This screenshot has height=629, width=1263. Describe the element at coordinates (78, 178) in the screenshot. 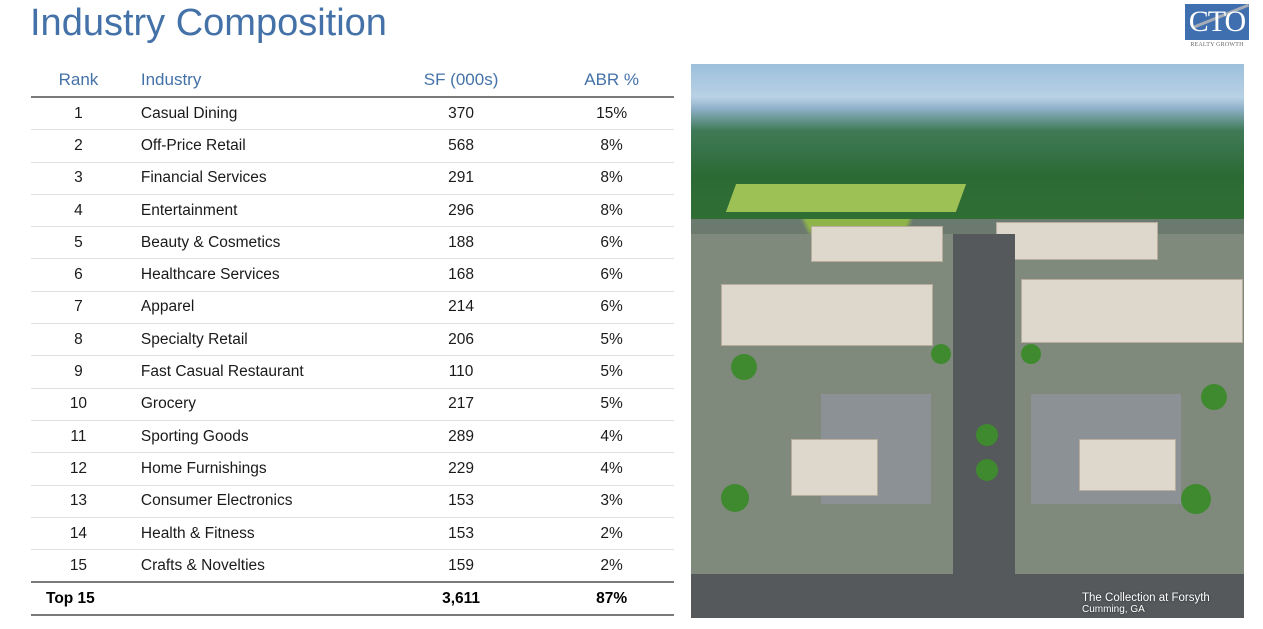

I see `rank-cell: 3` at that location.